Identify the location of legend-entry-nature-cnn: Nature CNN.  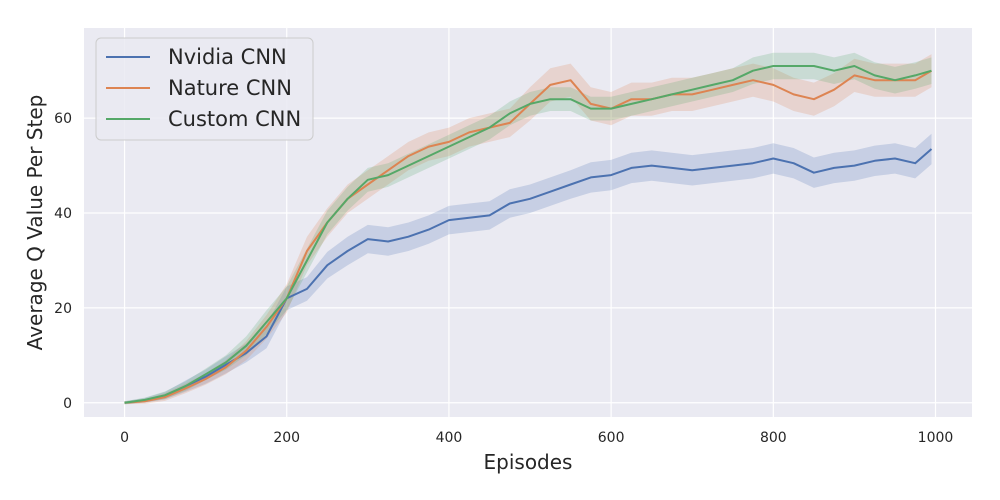
(199, 88).